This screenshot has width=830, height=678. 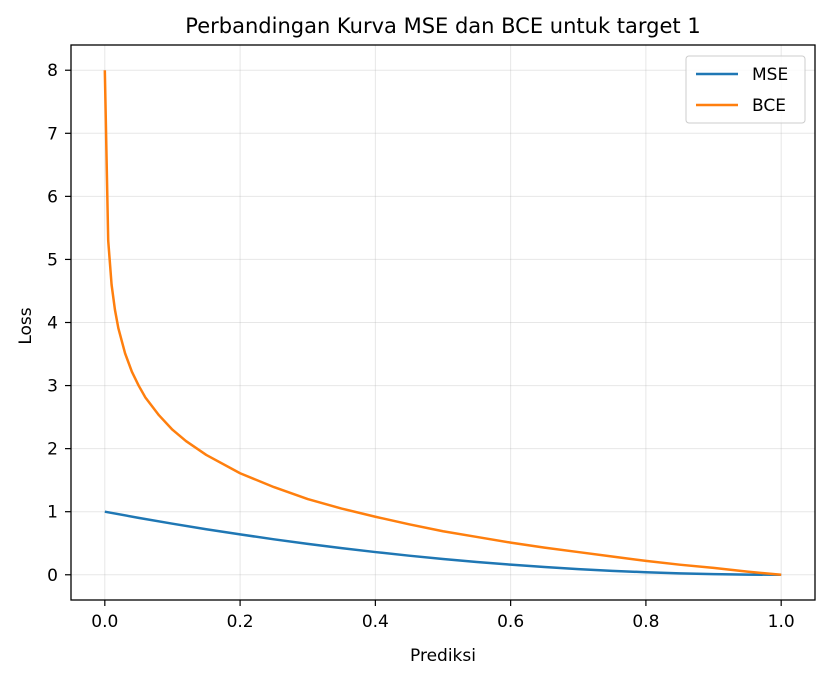 What do you see at coordinates (781, 622) in the screenshot?
I see `x-tick-label: 1.0` at bounding box center [781, 622].